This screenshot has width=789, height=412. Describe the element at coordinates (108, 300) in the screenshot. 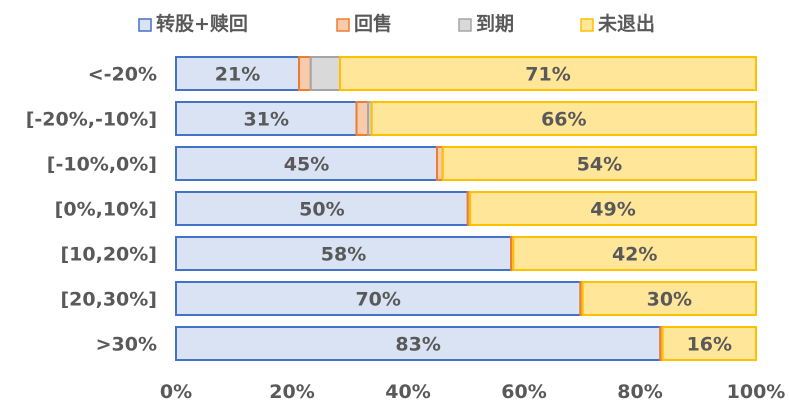

I see `category-label: [20,30%]` at that location.